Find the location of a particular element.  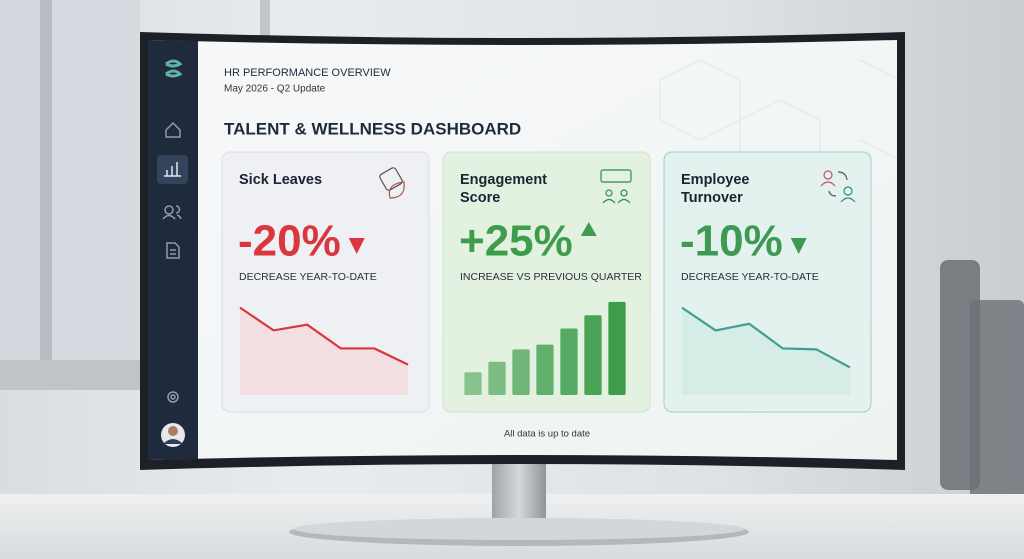

avatar-face is located at coordinates (173, 431).